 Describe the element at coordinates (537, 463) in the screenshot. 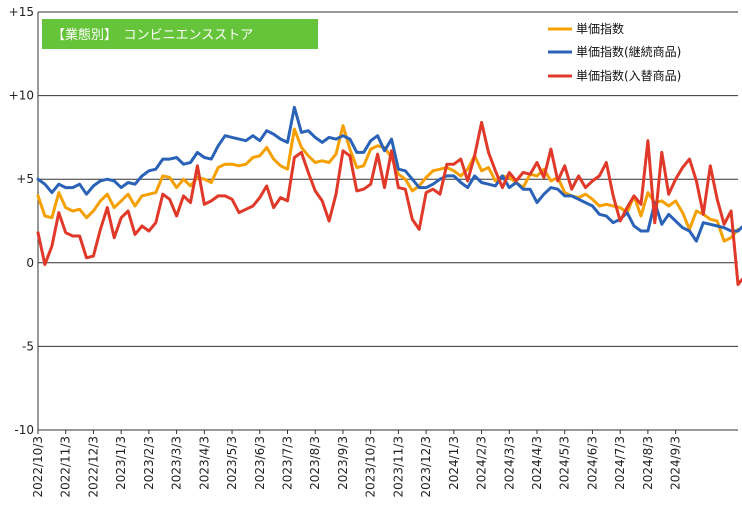

I see `x-tick-label: 2024/4/3` at that location.